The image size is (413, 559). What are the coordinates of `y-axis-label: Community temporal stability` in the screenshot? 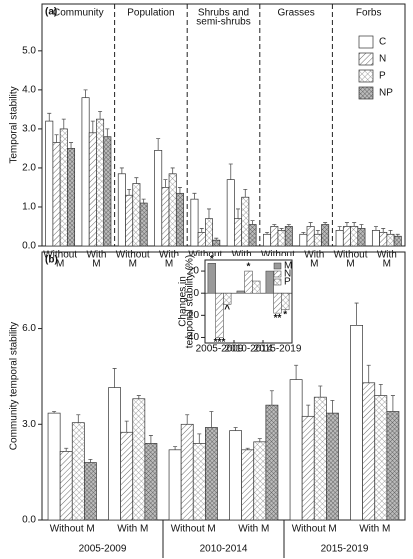 It's located at (14, 386).